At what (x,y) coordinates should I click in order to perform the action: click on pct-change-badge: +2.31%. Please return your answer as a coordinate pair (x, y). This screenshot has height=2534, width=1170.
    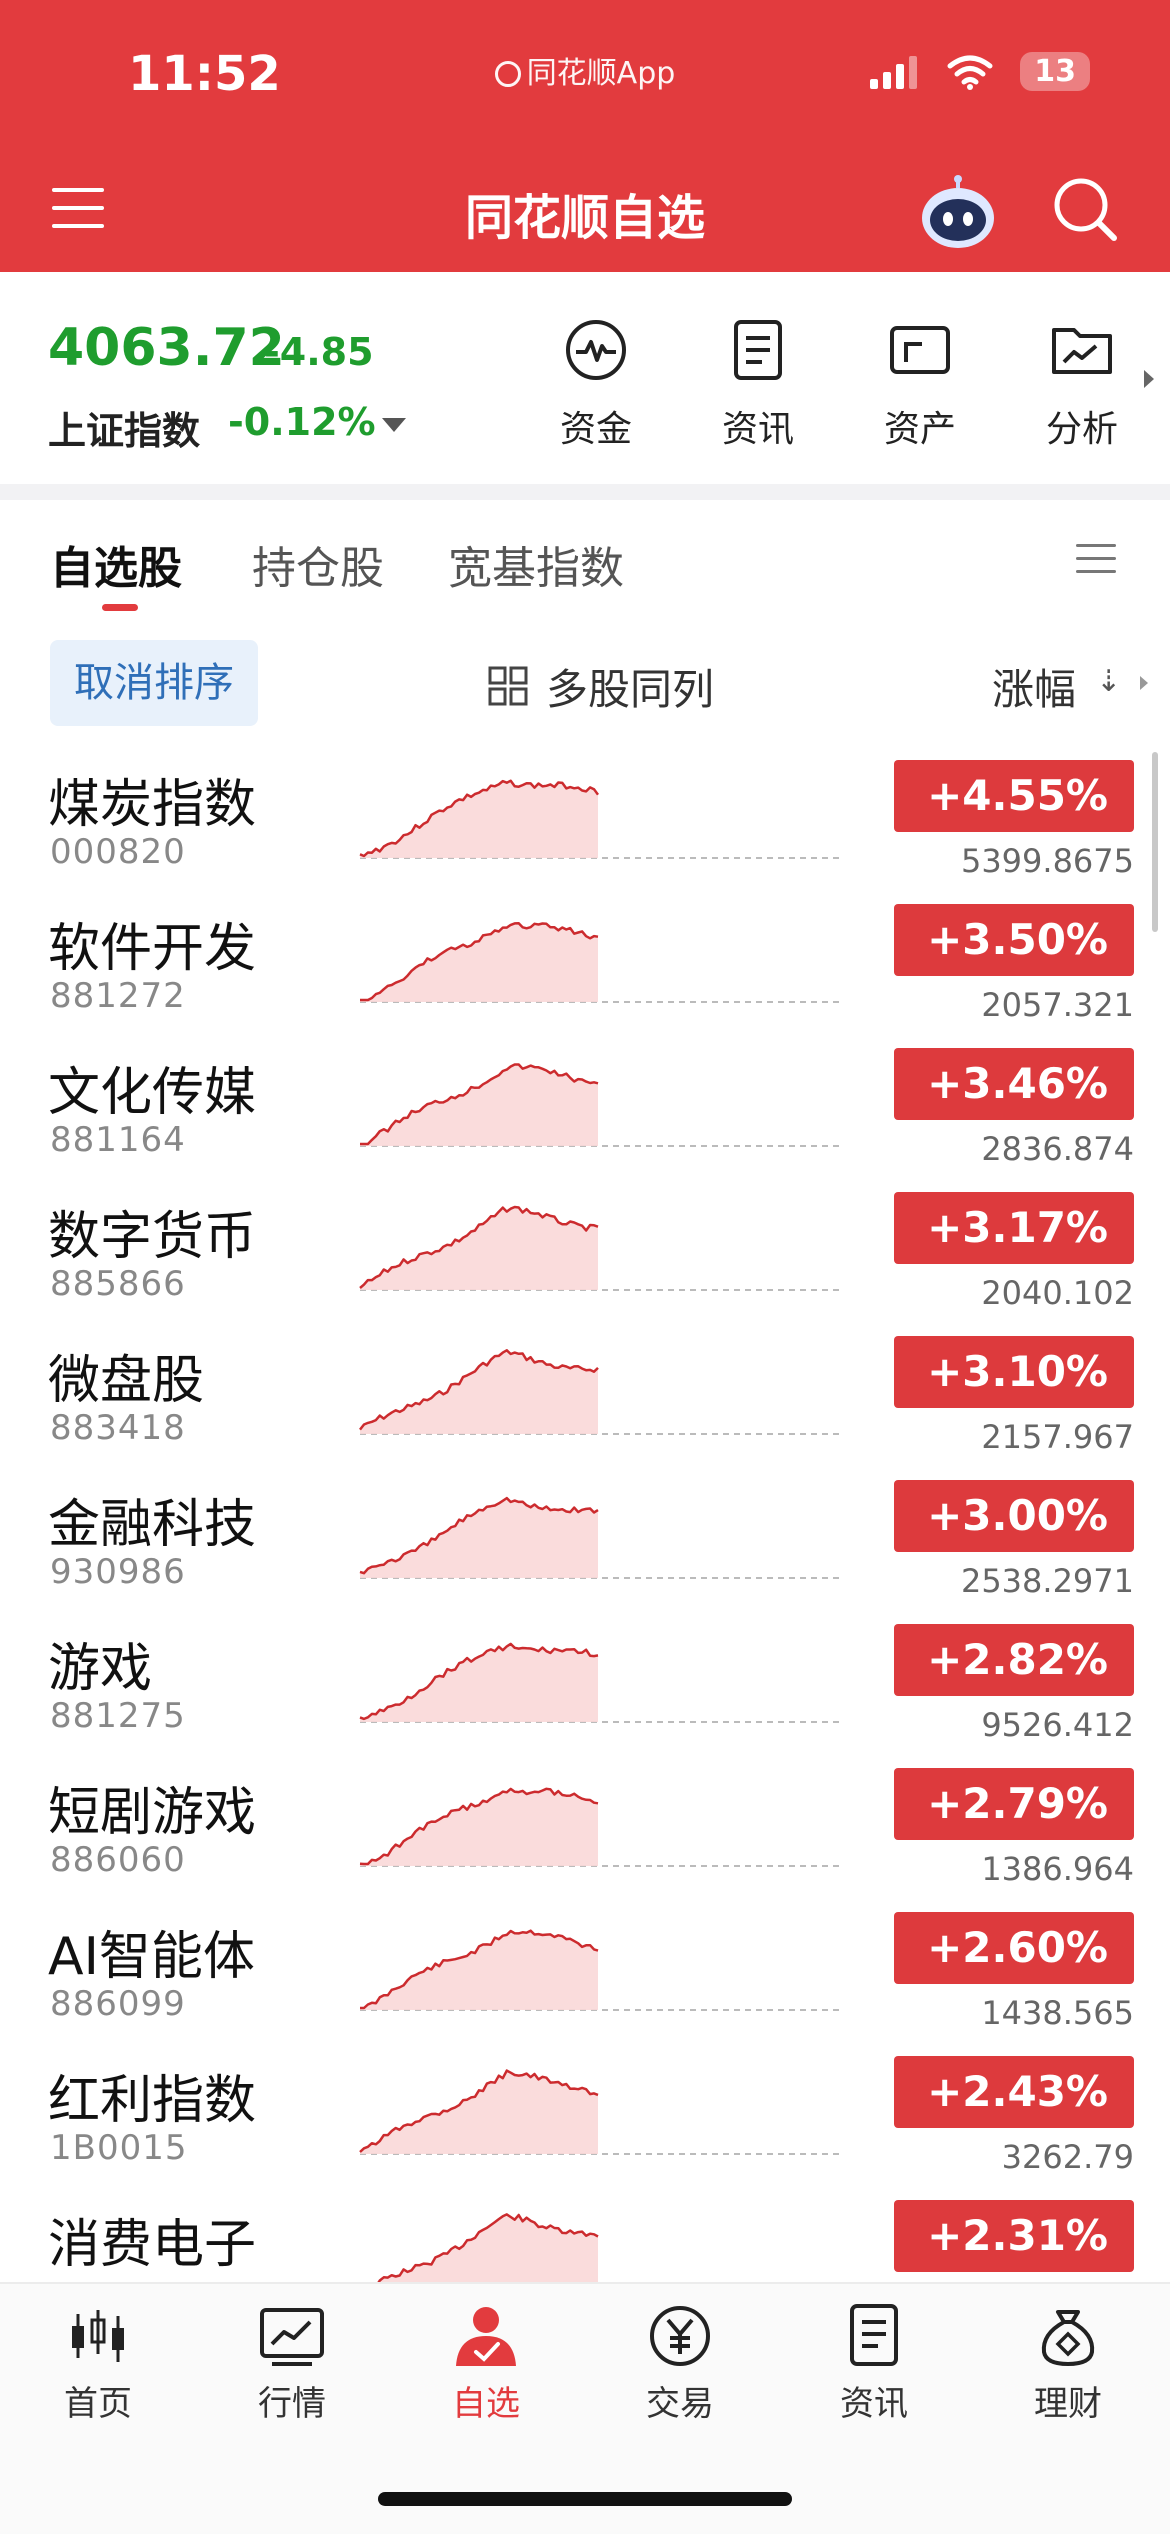
    Looking at the image, I should click on (1014, 2236).